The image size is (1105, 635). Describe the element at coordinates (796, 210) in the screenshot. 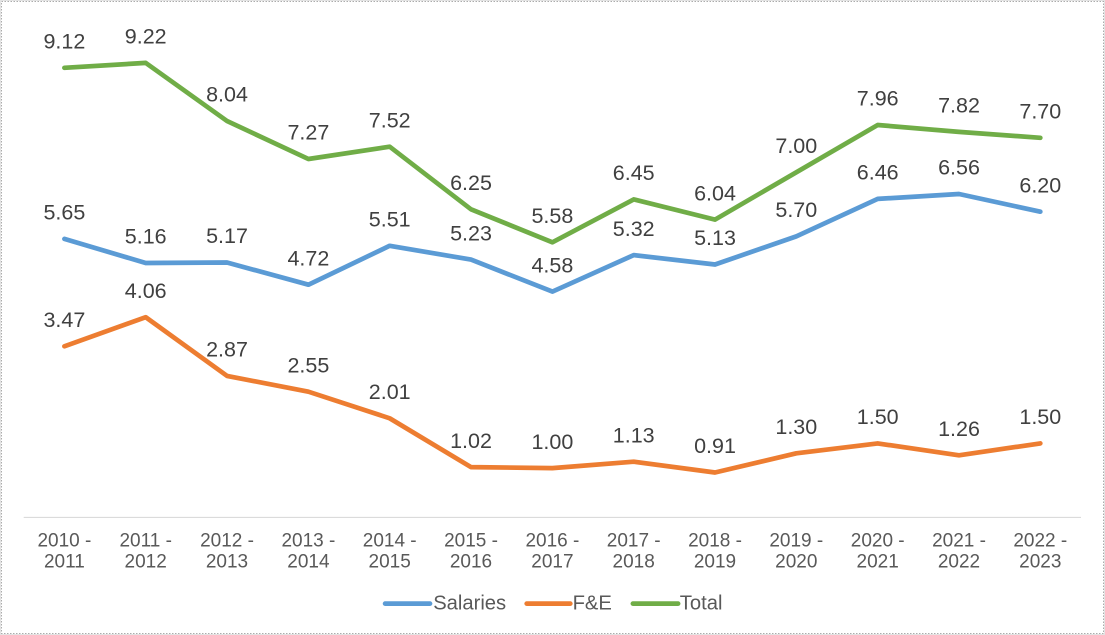

I see `svg-text: 5.70` at that location.